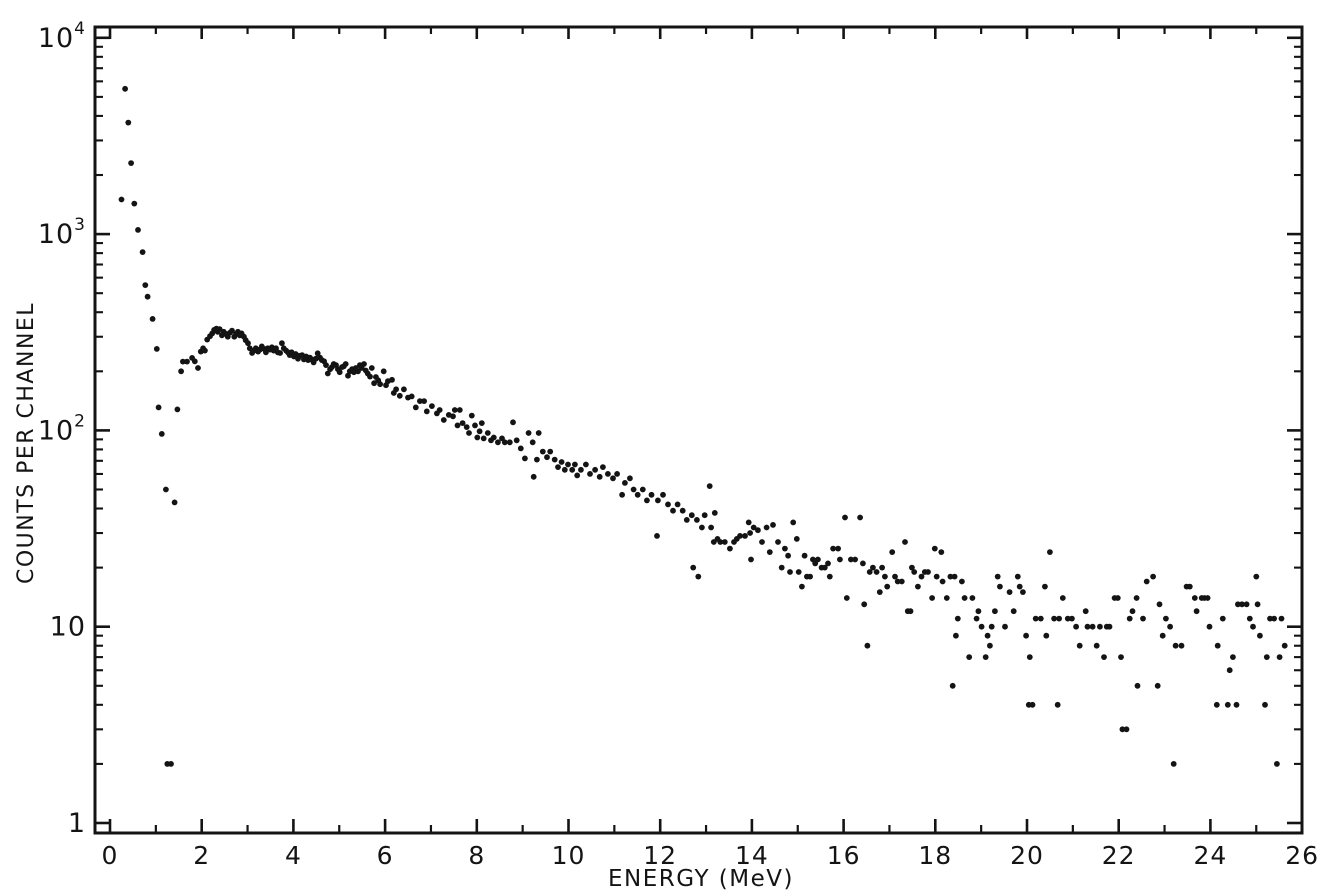  I want to click on svg-text: 2, so click(201, 855).